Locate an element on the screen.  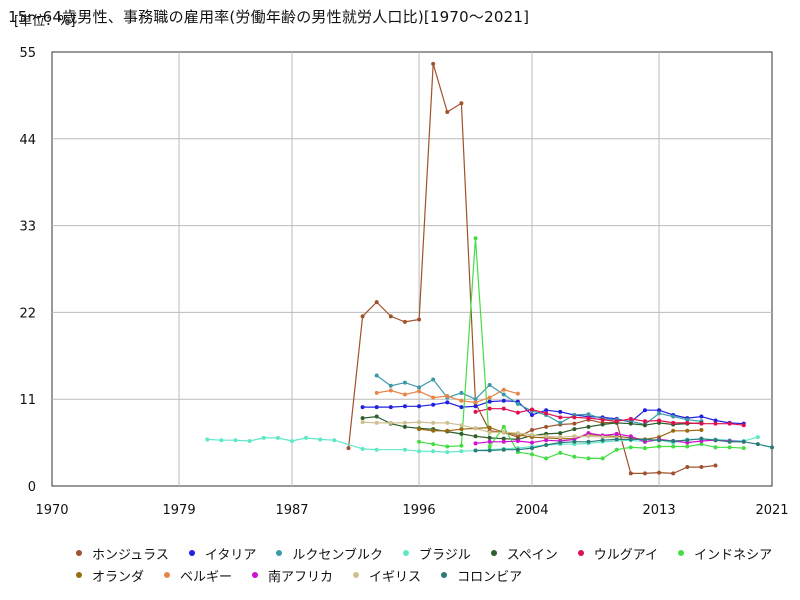
legend-label: 南アフリカ is located at coordinates (301, 577).